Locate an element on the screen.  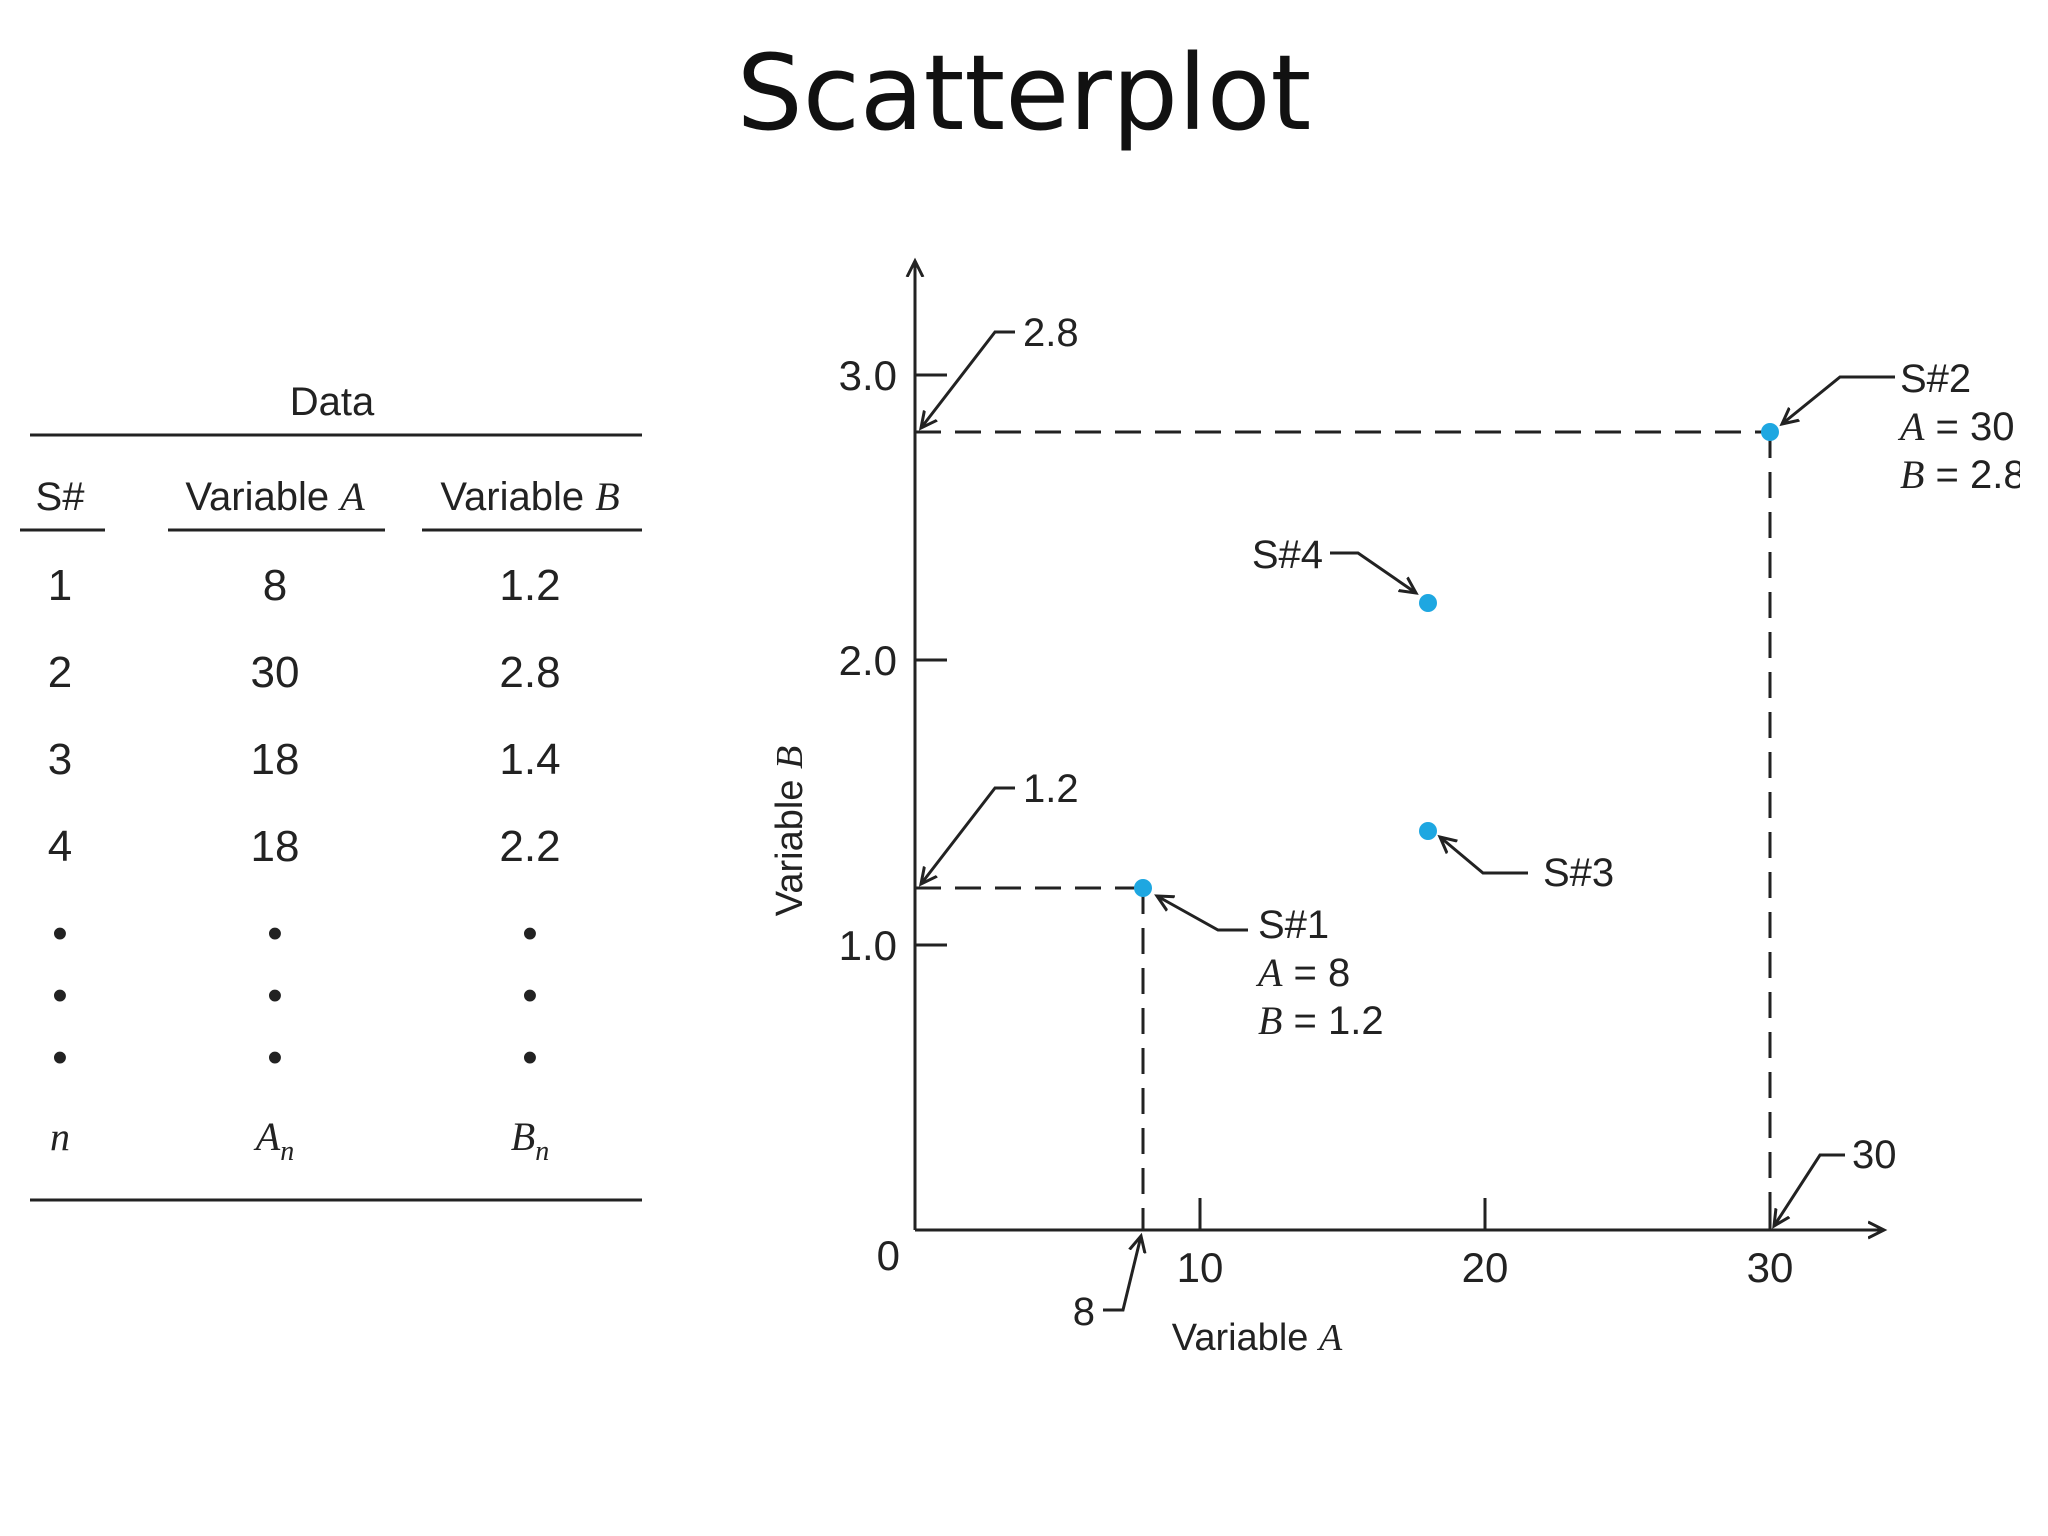
table-cell: 2 is located at coordinates (60, 672).